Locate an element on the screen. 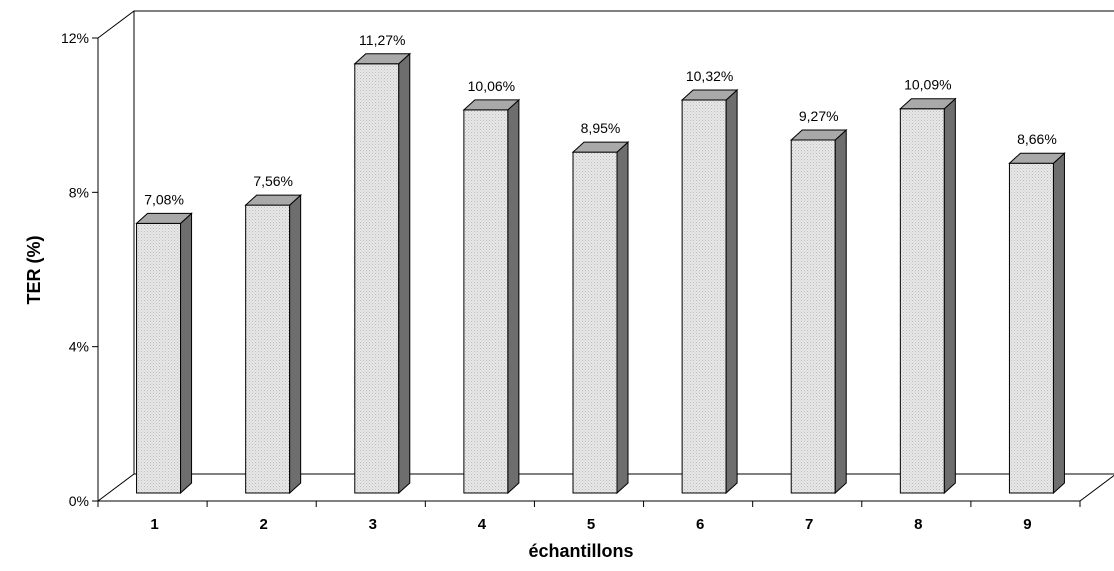 This screenshot has height=571, width=1114. x-tick-label: 5 is located at coordinates (591, 524).